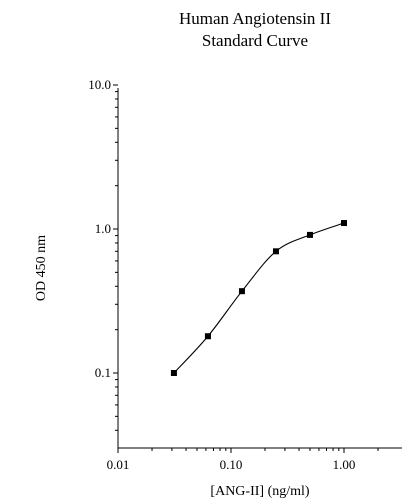 The image size is (405, 502). Describe the element at coordinates (259, 491) in the screenshot. I see `x-axis-label: [ANG-II] (ng/ml)` at that location.